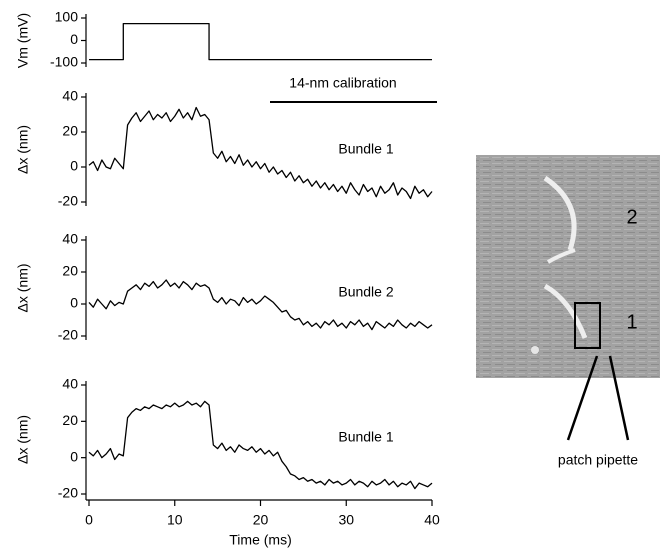 The image size is (660, 556). Describe the element at coordinates (631, 322) in the screenshot. I see `bundle-label: 1` at that location.